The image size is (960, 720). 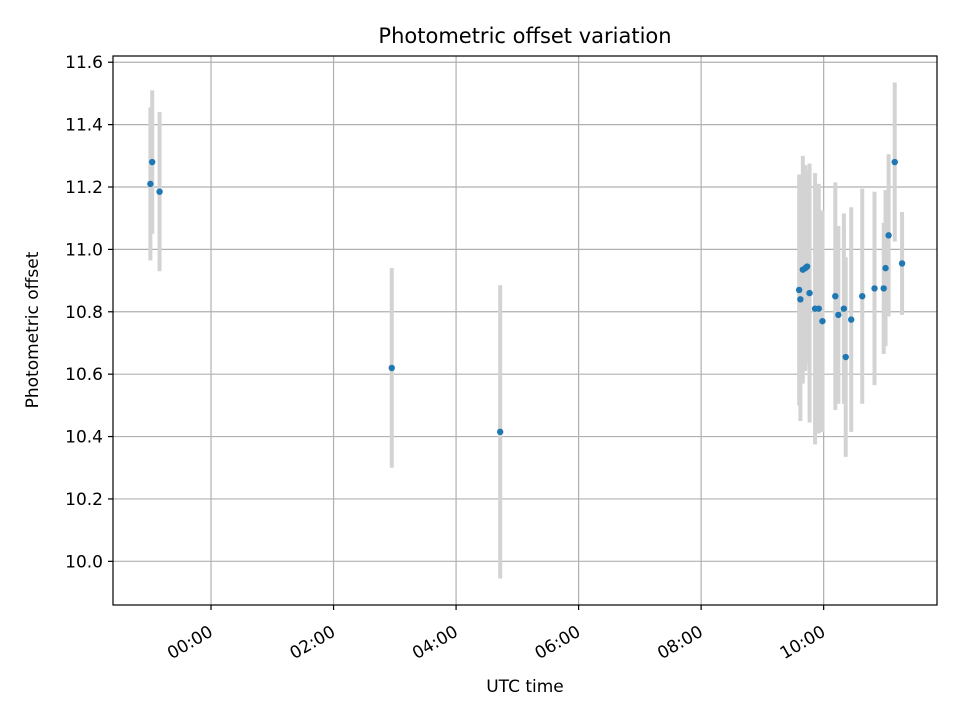 What do you see at coordinates (190, 643) in the screenshot?
I see `x-tick-label: 00:00` at bounding box center [190, 643].